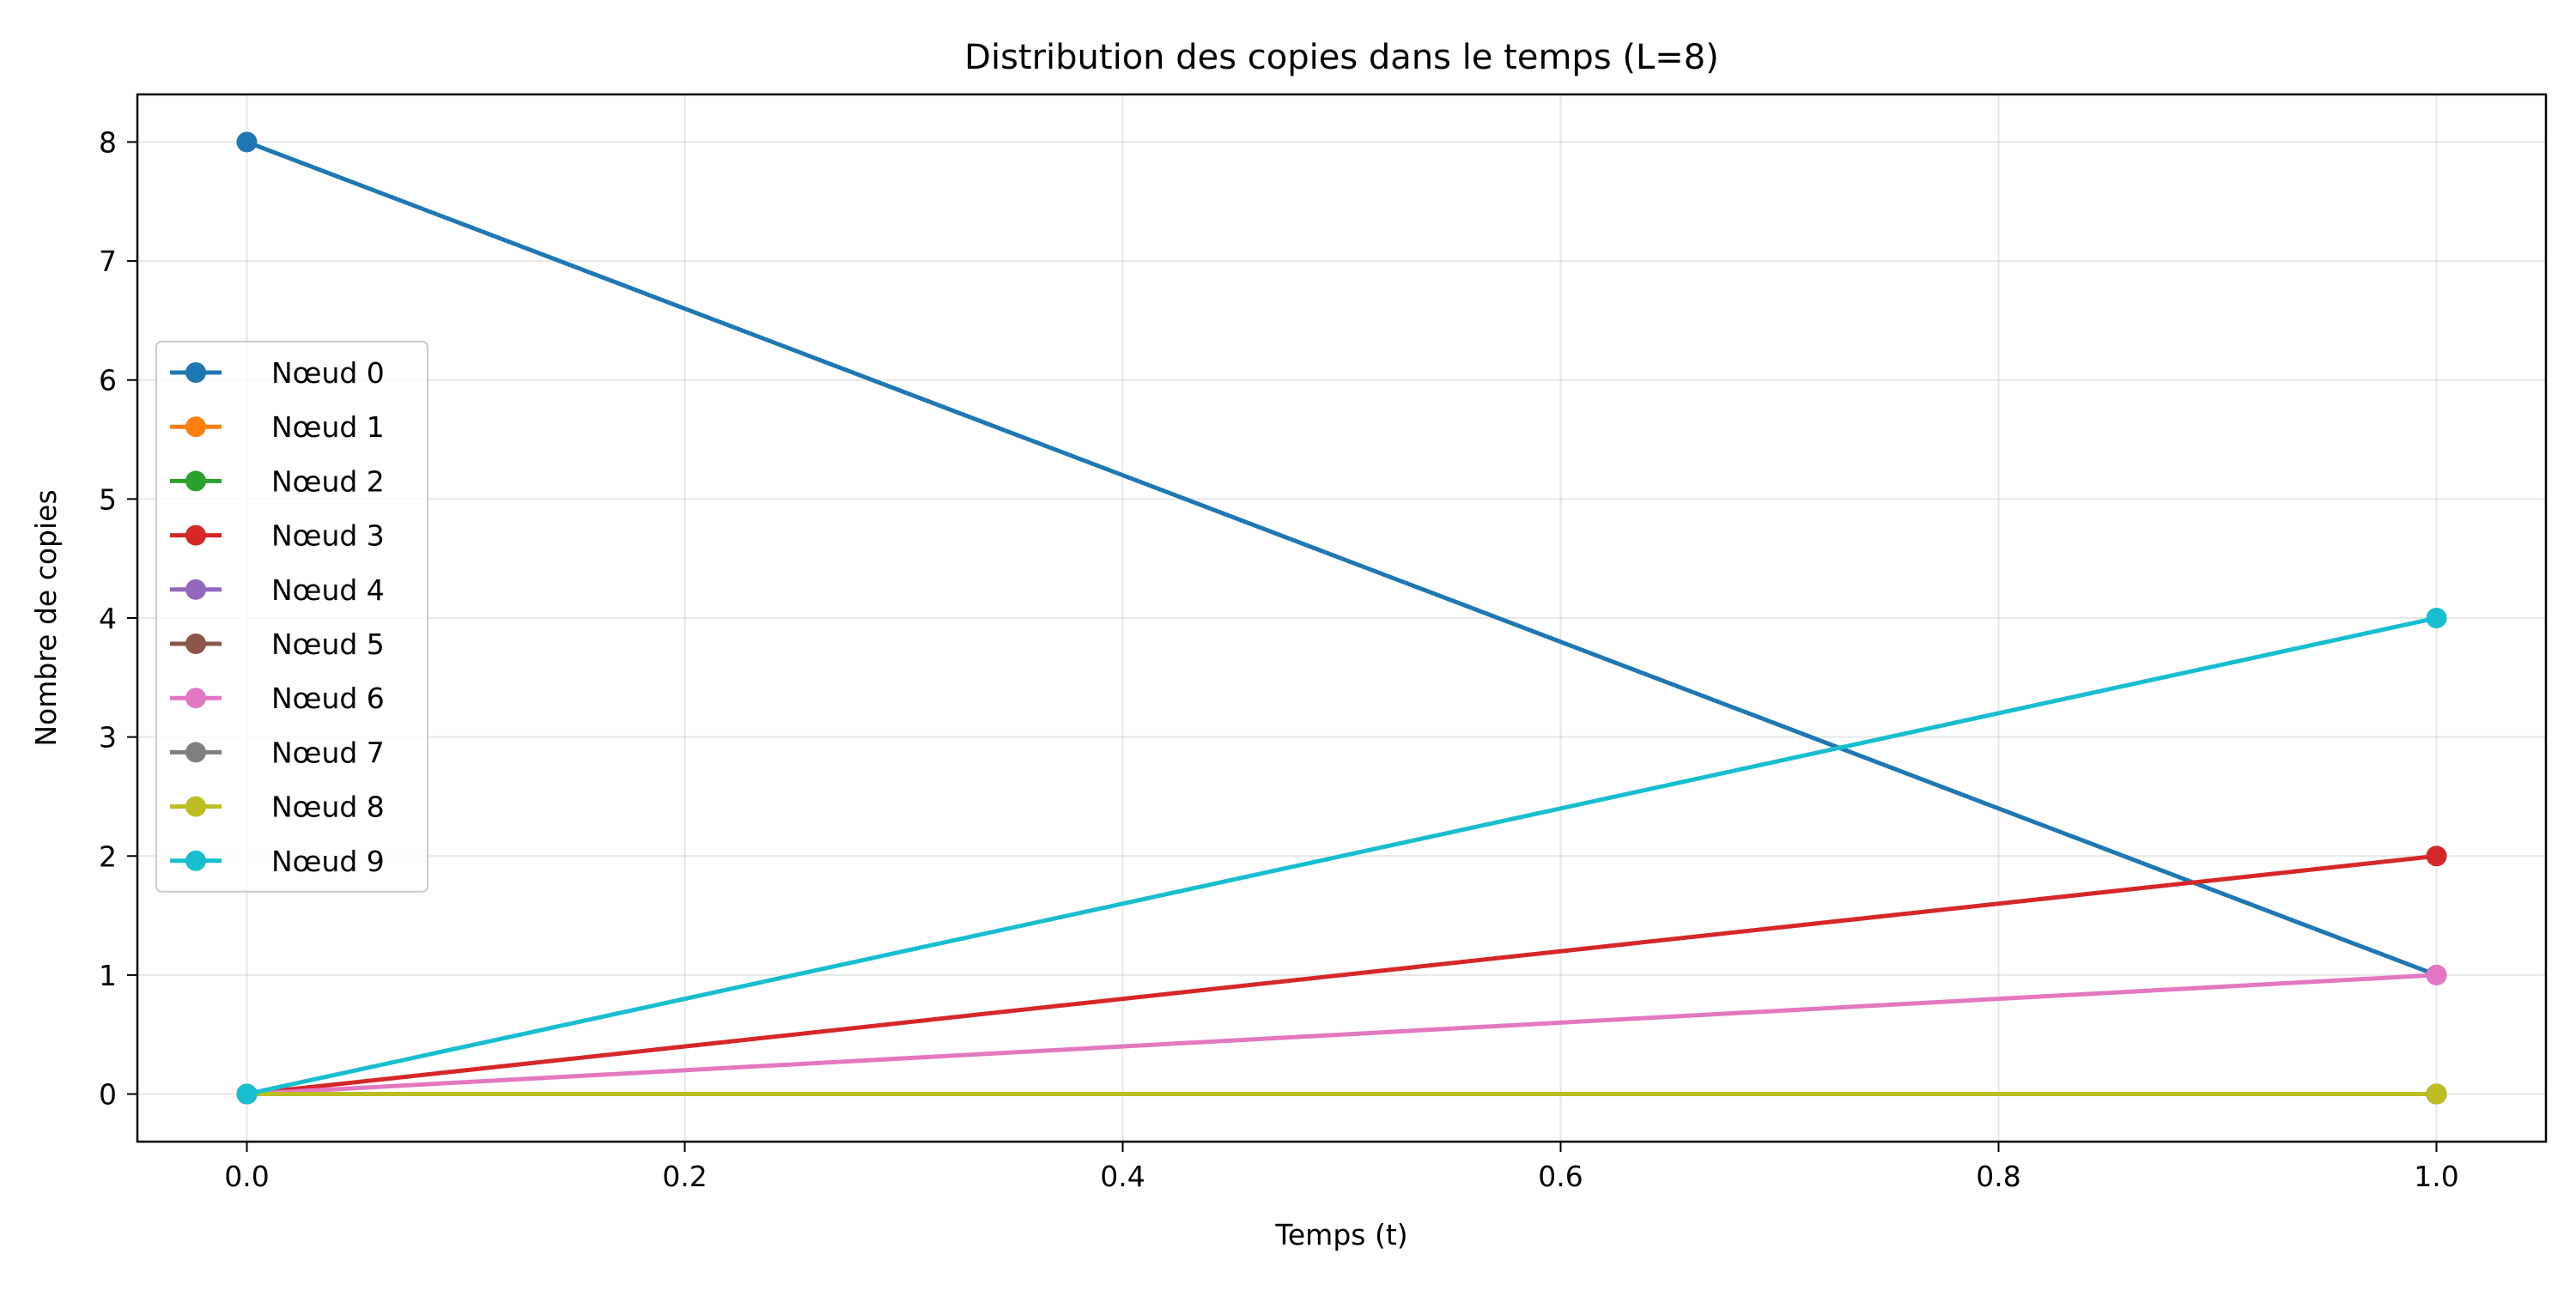 The height and width of the screenshot is (1291, 2576). Describe the element at coordinates (108, 381) in the screenshot. I see `y-tick-label: 6` at that location.